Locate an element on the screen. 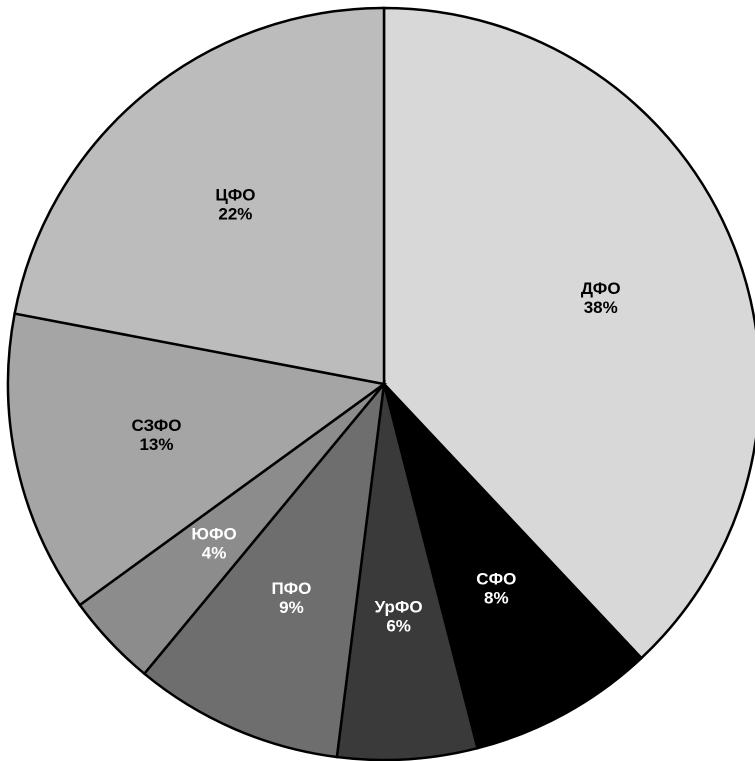 The width and height of the screenshot is (755, 761). slice-label-сфо: СФО 8% is located at coordinates (496, 588).